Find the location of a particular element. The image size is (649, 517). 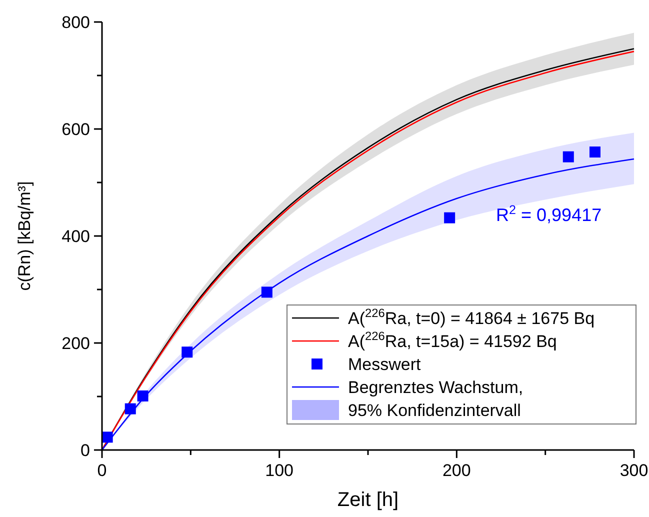

x-axis-title: Zeit [h] is located at coordinates (368, 500).